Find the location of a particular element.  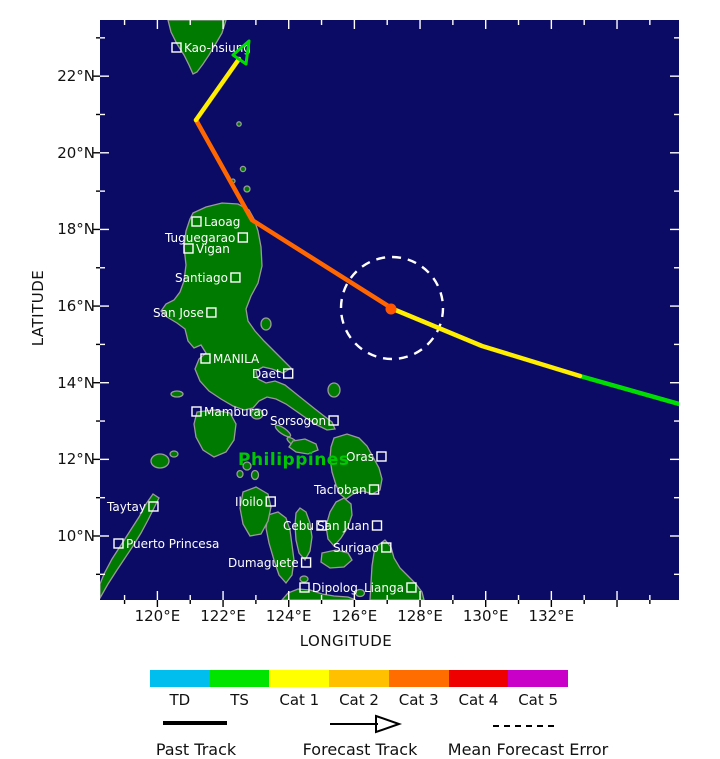

island-negros is located at coordinates (280, 548).